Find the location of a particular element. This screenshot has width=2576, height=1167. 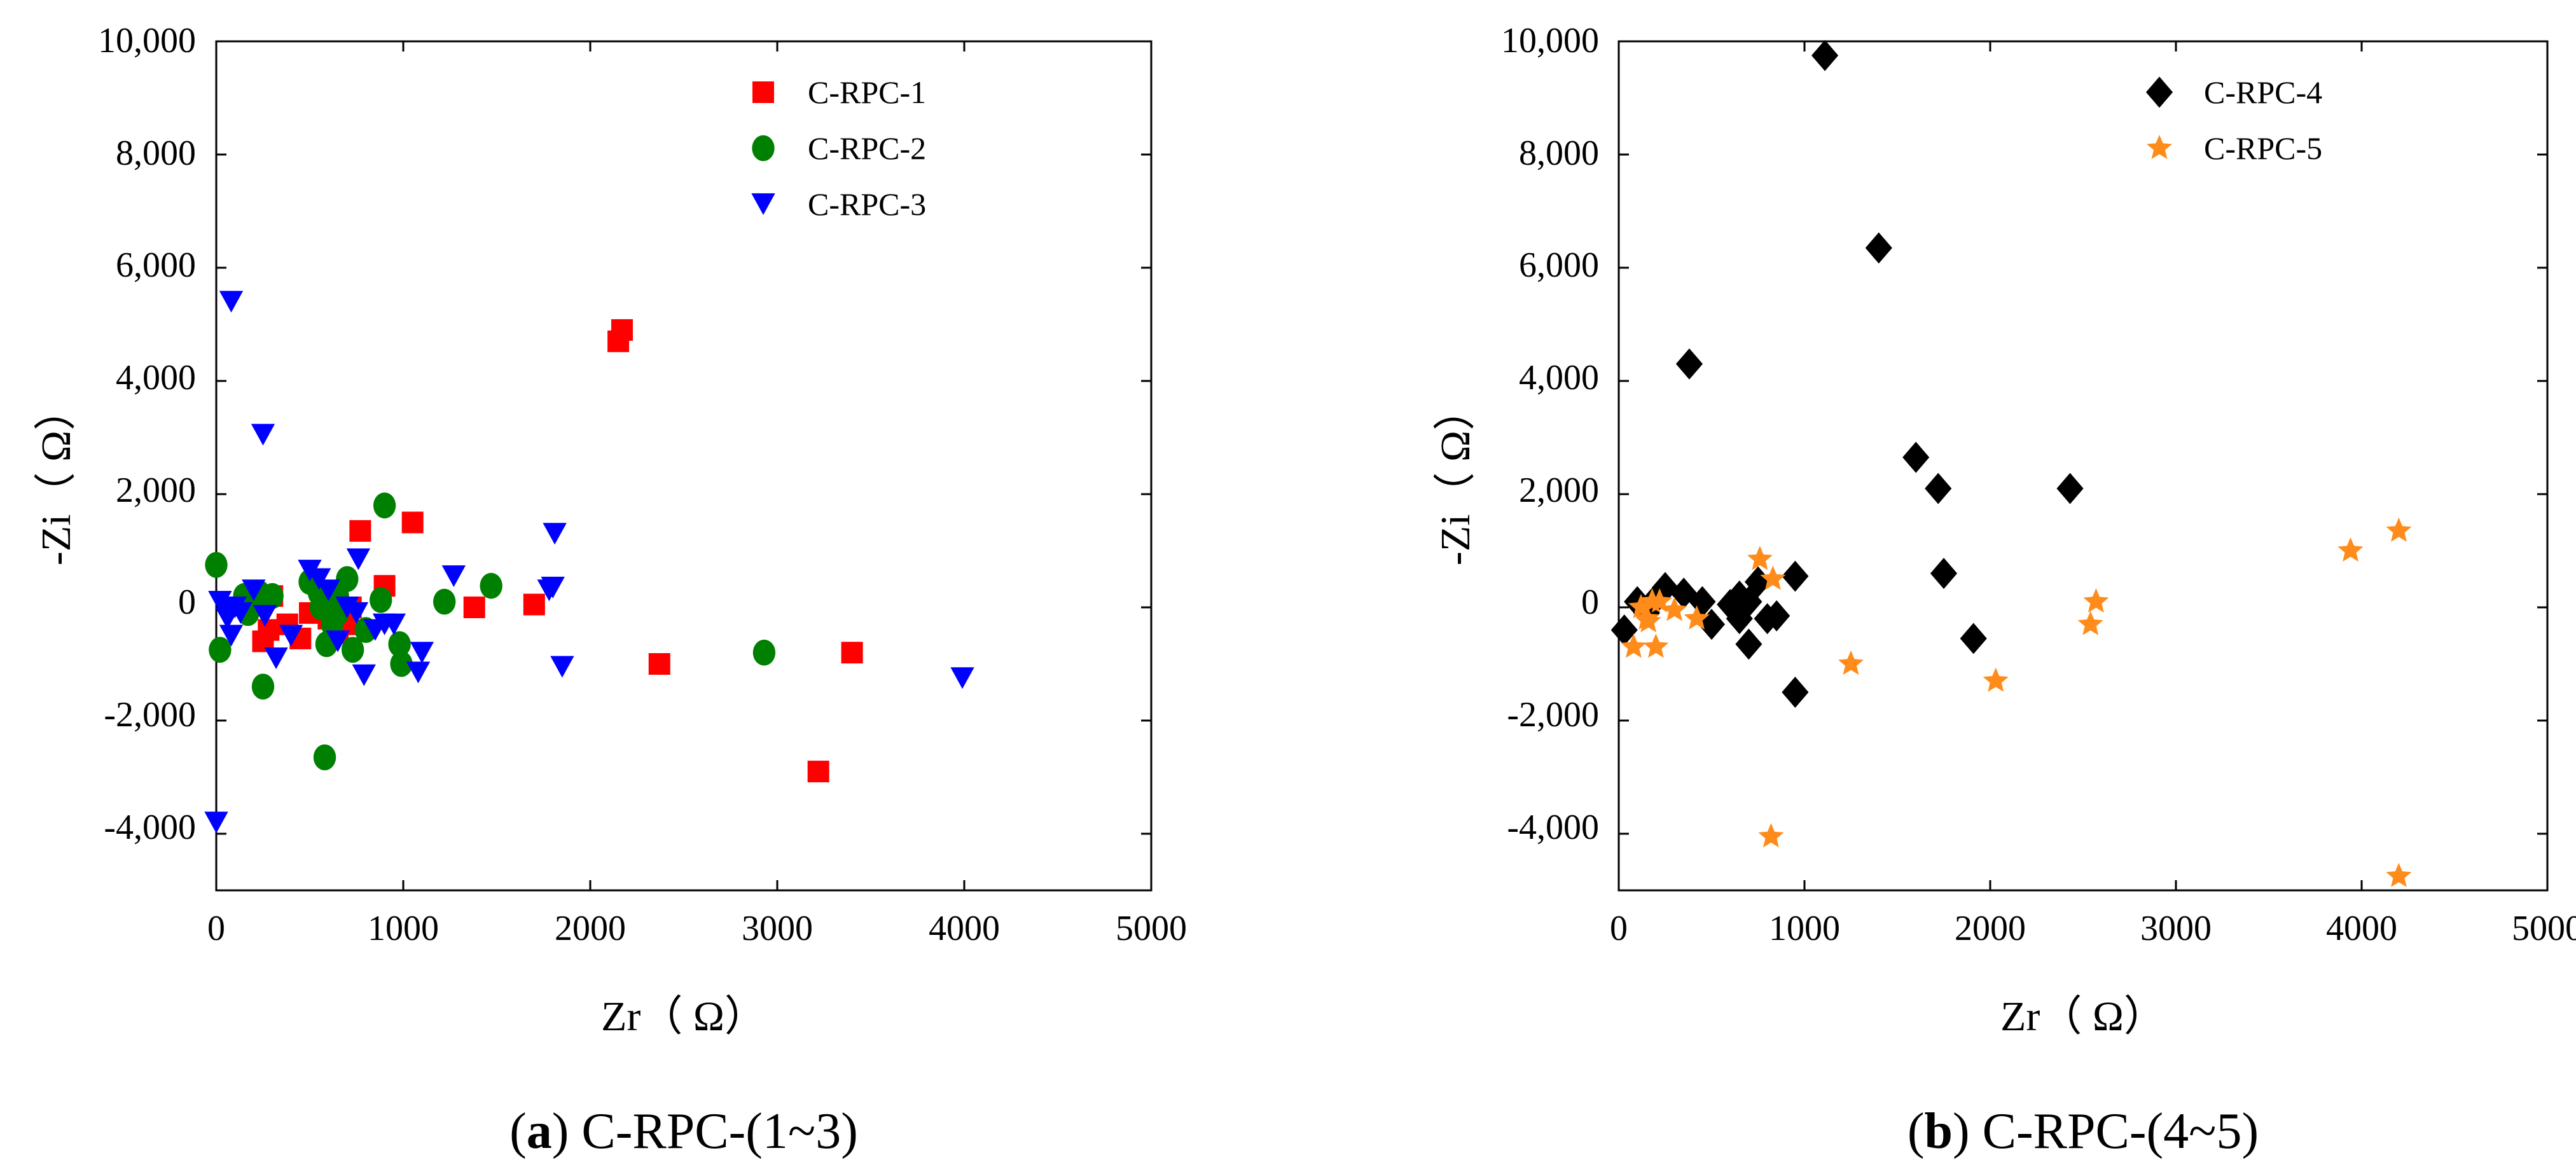

panel-b-caption: (b) C-RPC-(4~5) is located at coordinates (2083, 1131).